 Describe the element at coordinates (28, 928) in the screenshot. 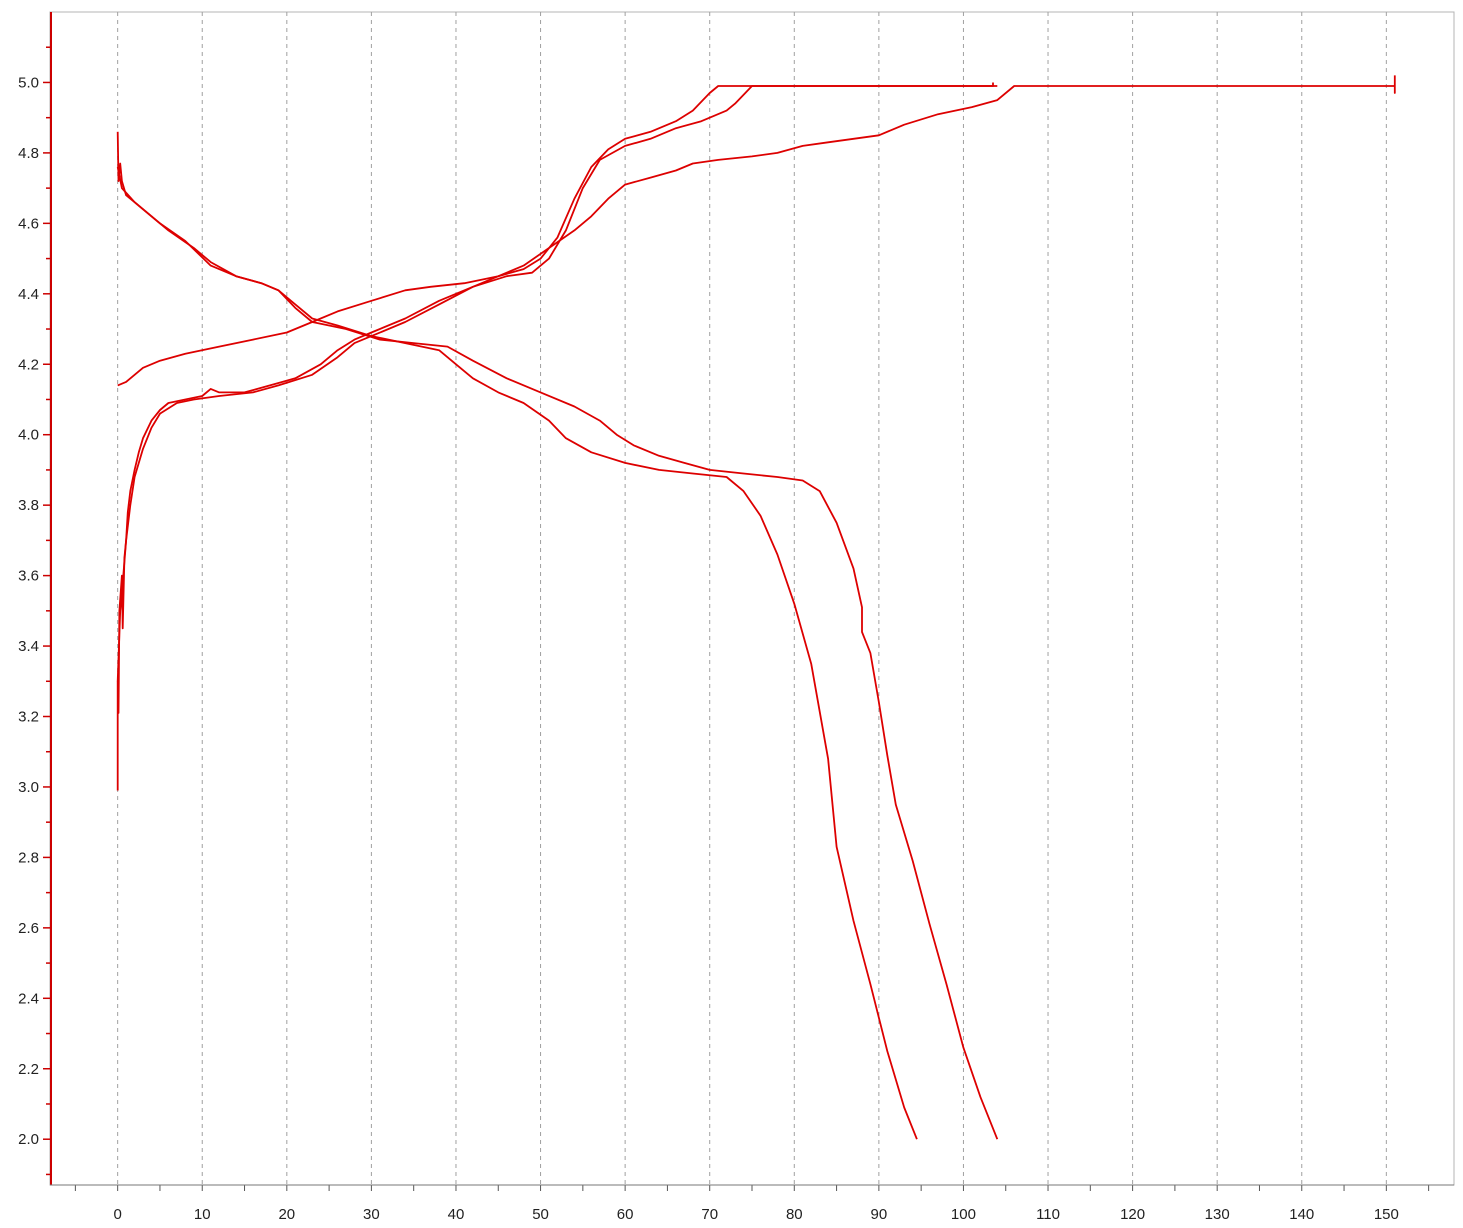

I see `y-tick-label: 2.6` at that location.